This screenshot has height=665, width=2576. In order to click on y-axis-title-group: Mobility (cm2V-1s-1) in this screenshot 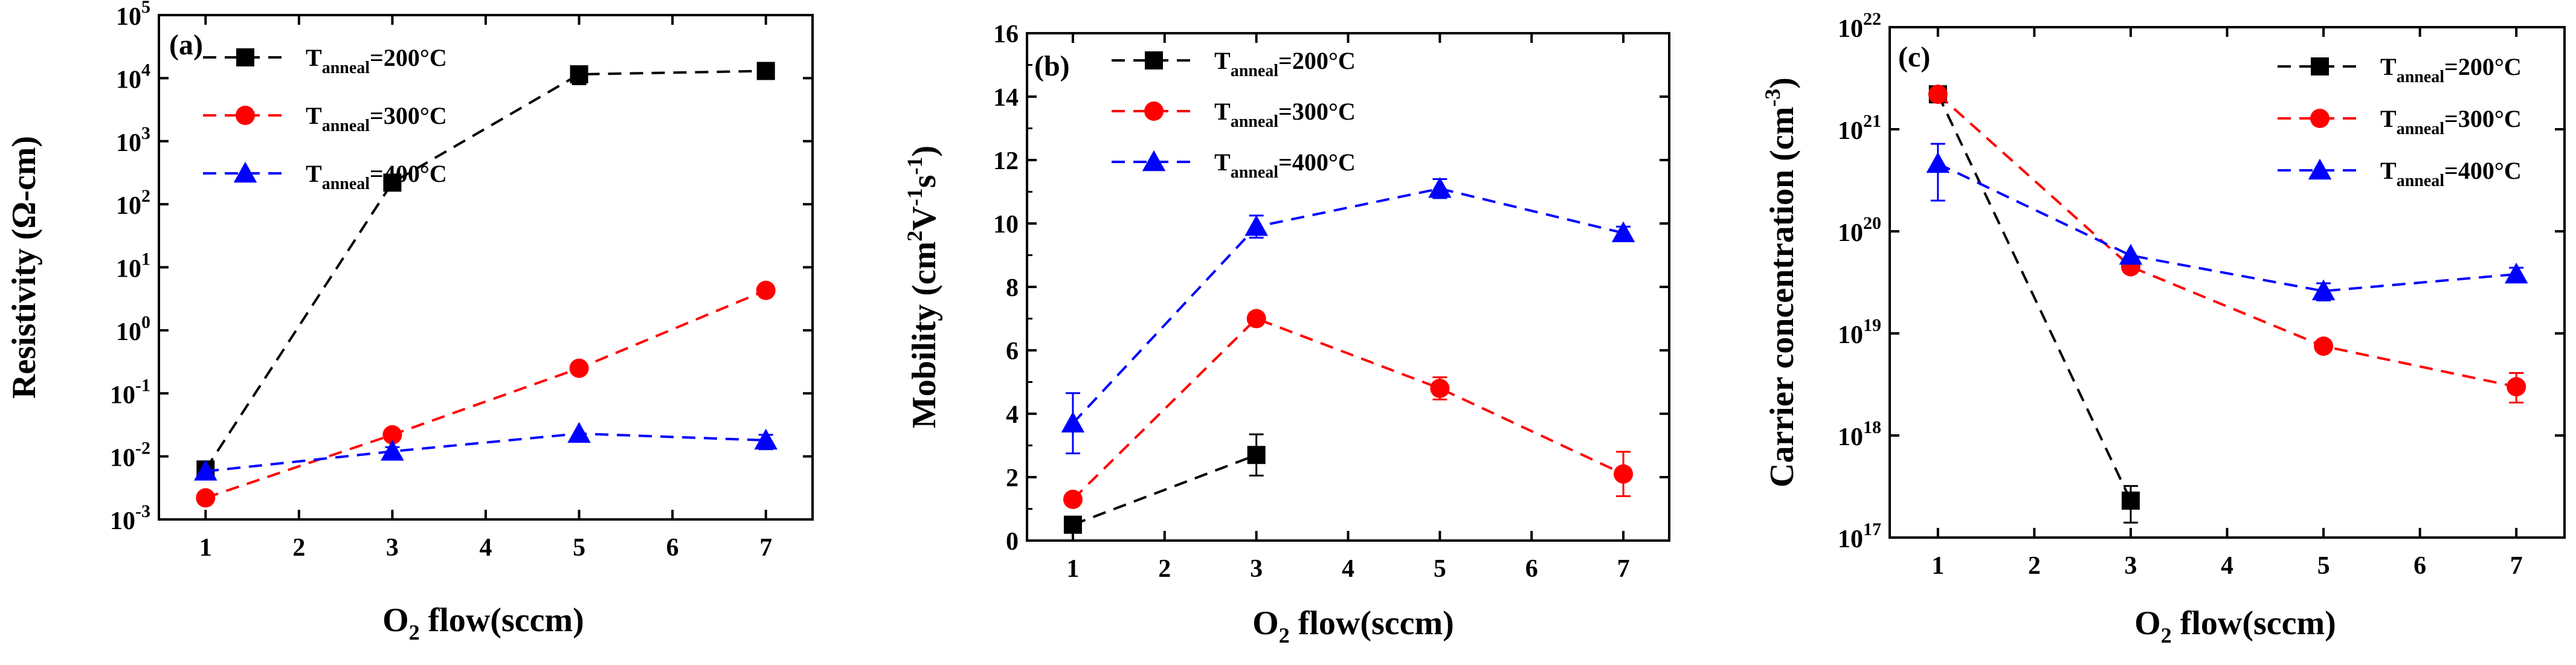, I will do `click(923, 287)`.